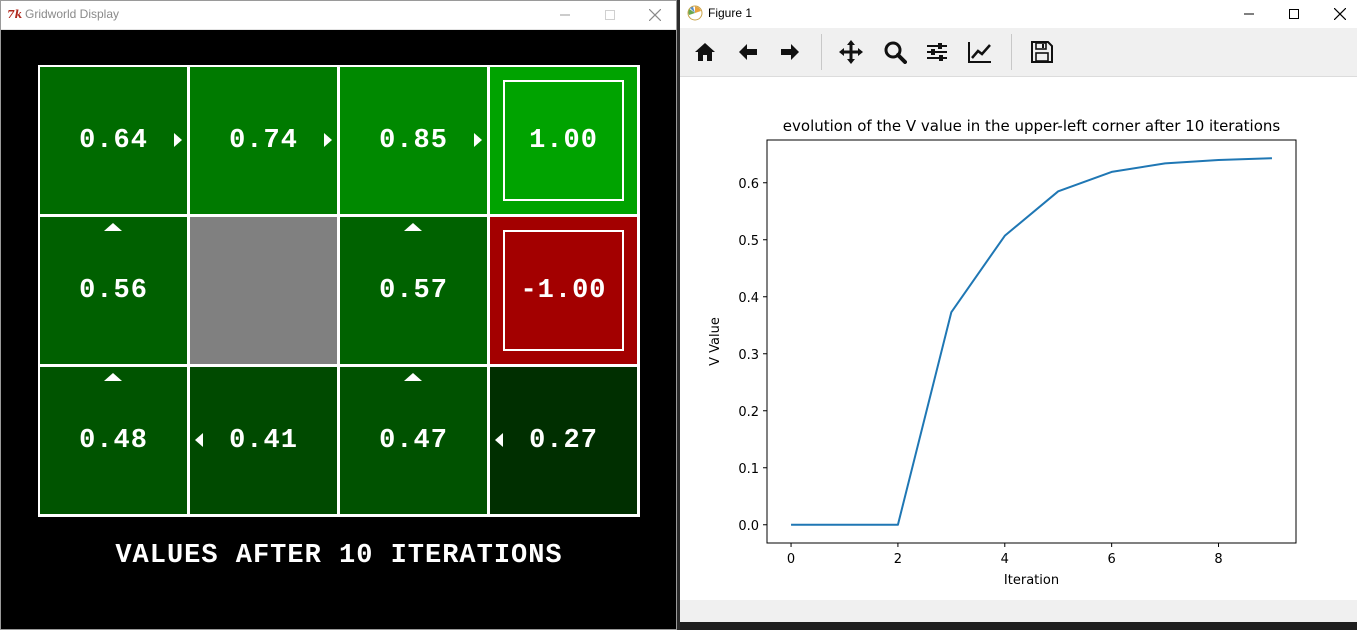  What do you see at coordinates (748, 355) in the screenshot?
I see `y-tick-label: 0.3` at bounding box center [748, 355].